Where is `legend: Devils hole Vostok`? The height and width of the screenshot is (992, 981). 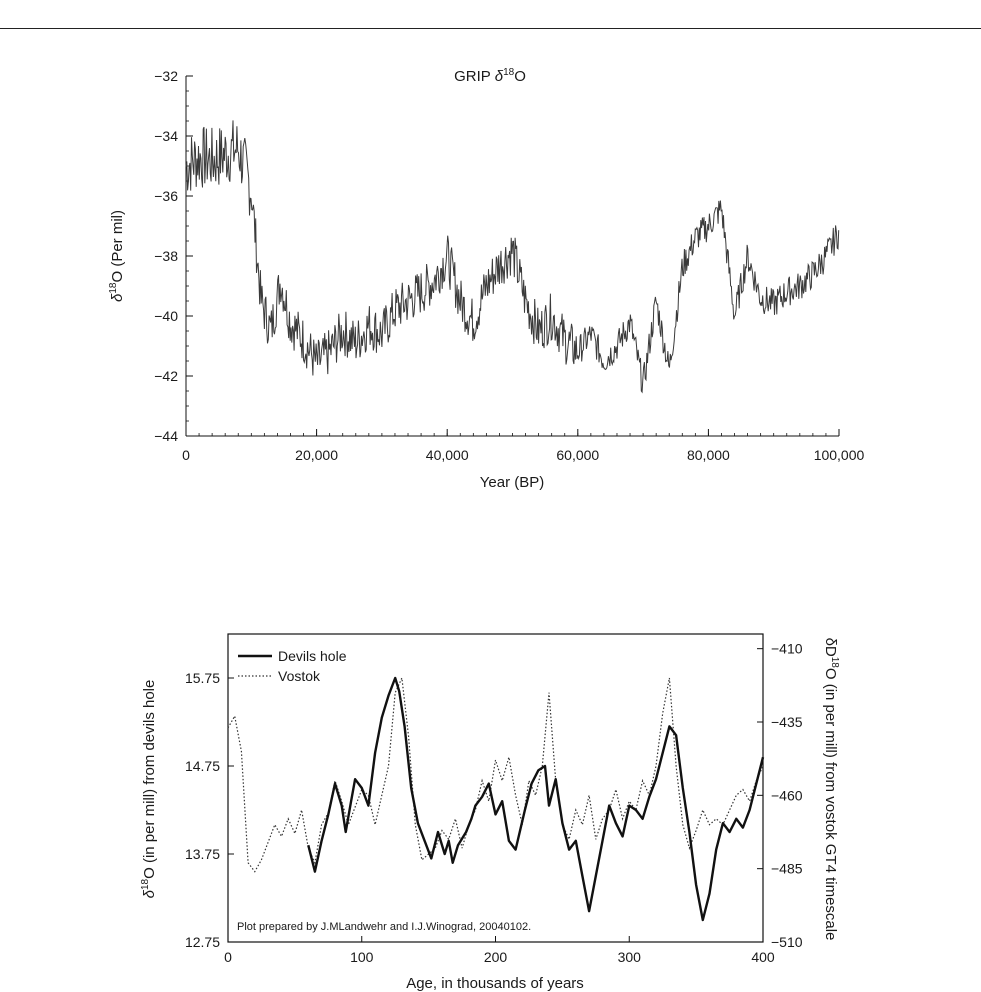
legend: Devils hole Vostok is located at coordinates (292, 666).